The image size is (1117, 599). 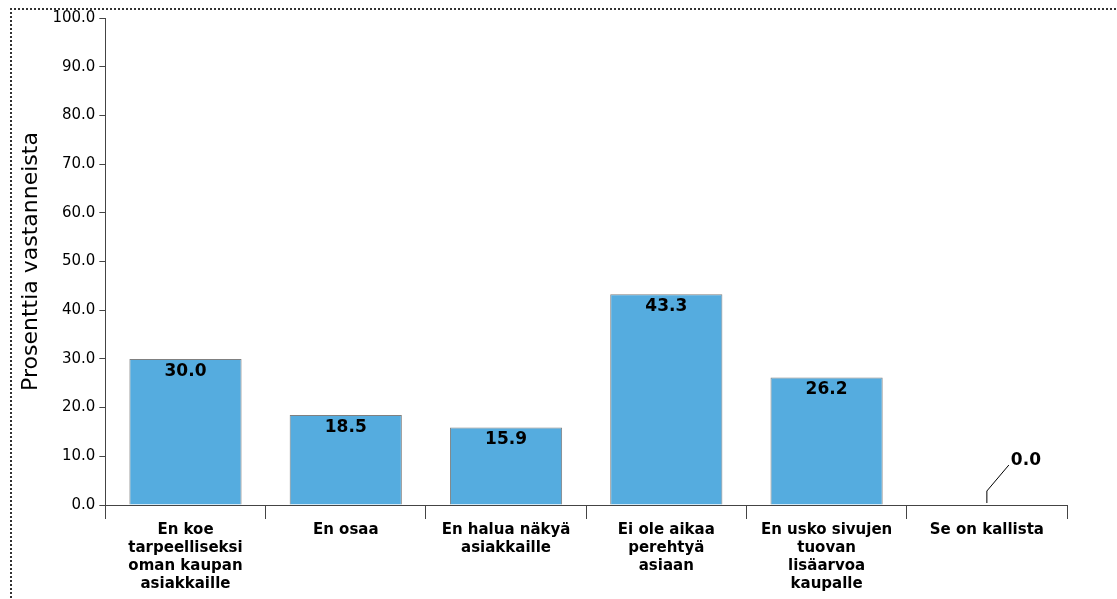 I want to click on y-tick-label: 90.0, so click(x=78, y=65).